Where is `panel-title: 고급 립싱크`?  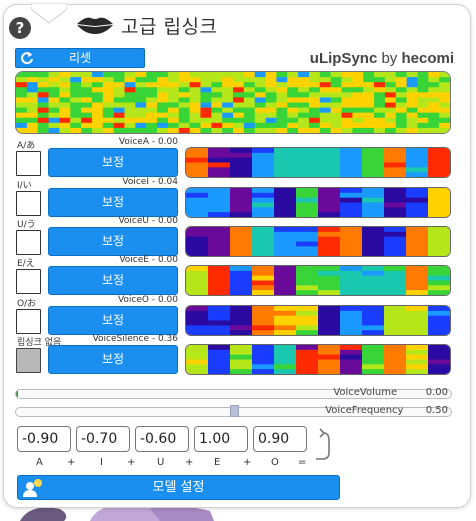 panel-title: 고급 립싱크 is located at coordinates (169, 27).